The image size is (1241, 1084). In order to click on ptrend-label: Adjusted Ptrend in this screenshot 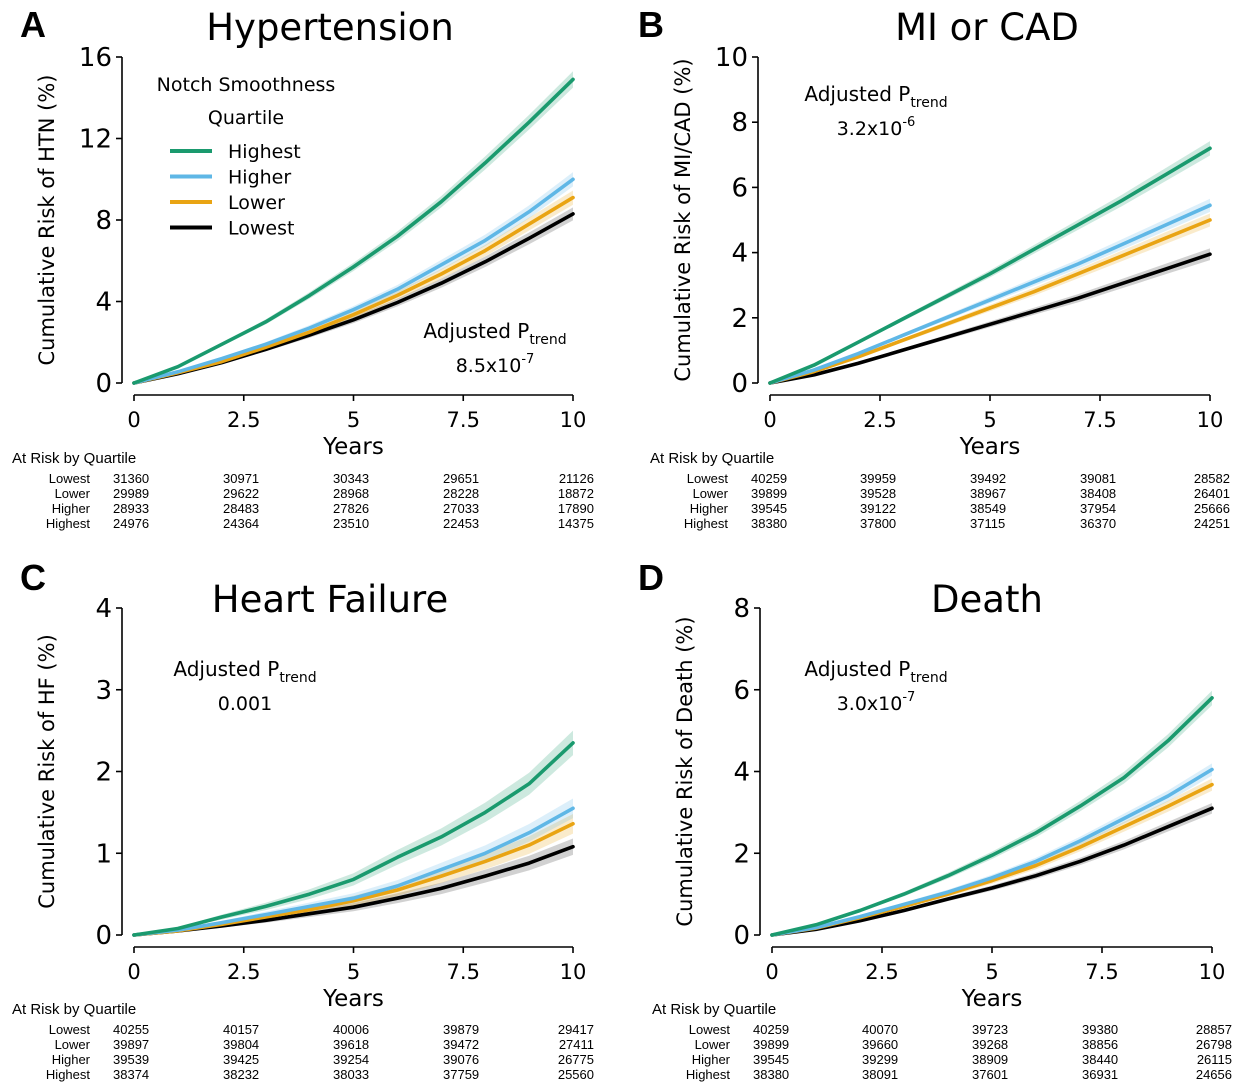, I will do `click(494, 333)`.